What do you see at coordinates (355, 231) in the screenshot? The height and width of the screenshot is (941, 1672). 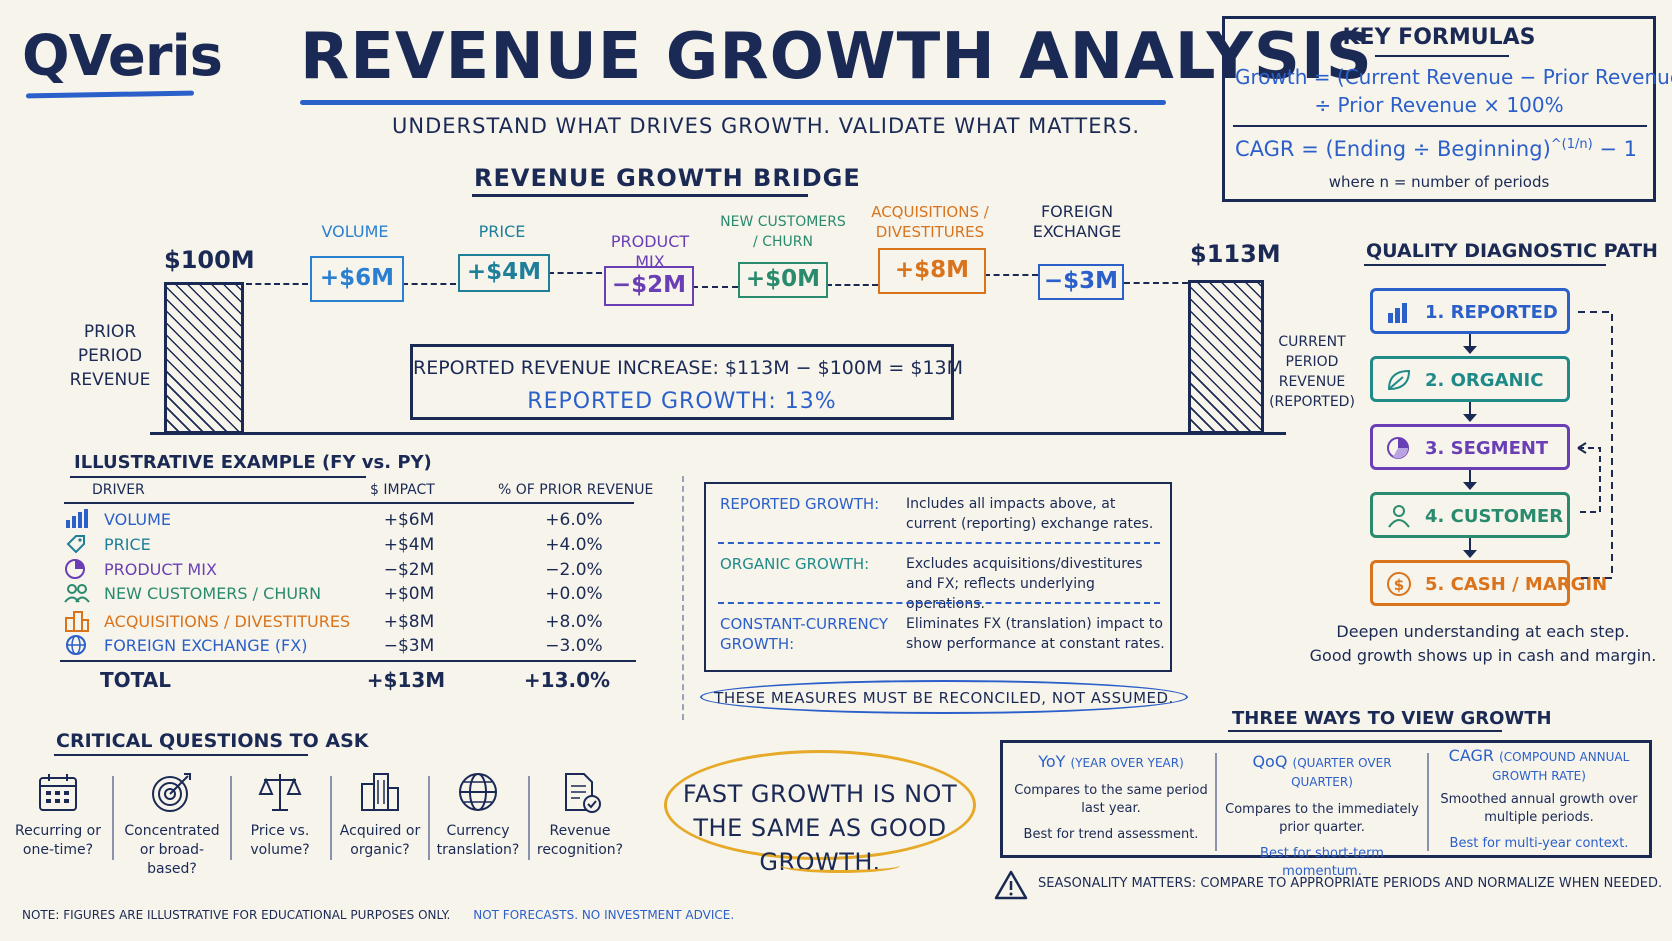 I see `step-label-volume: VOLUME` at bounding box center [355, 231].